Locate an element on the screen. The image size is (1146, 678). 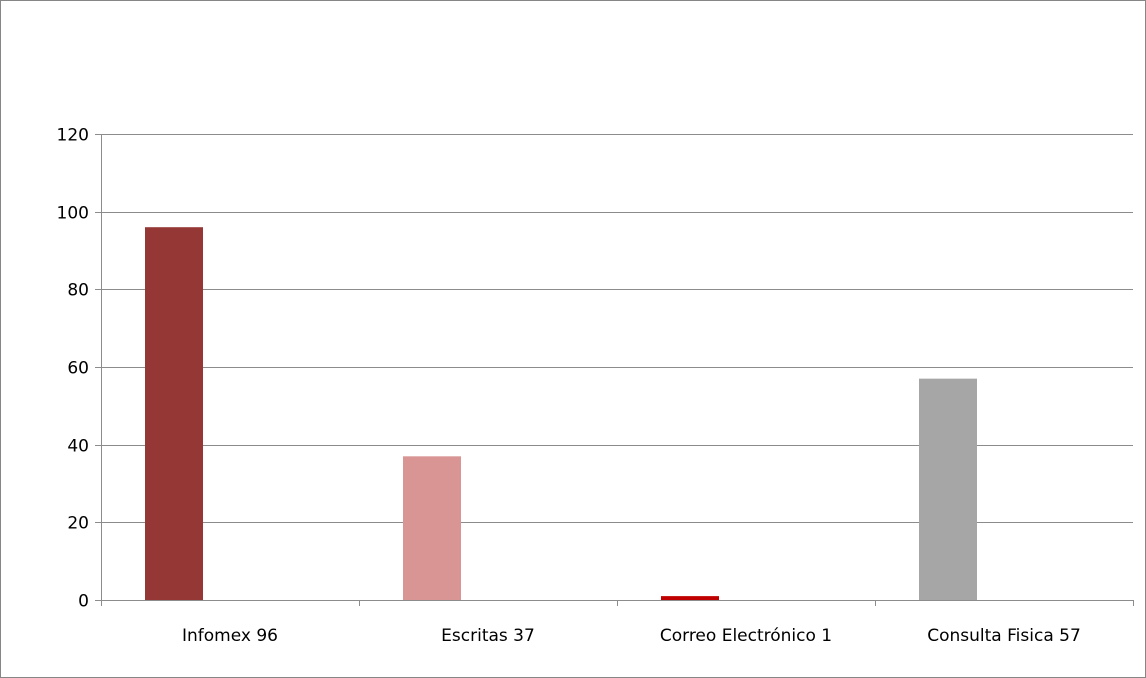
x-category-label: Correo Electrónico 1 is located at coordinates (746, 636).